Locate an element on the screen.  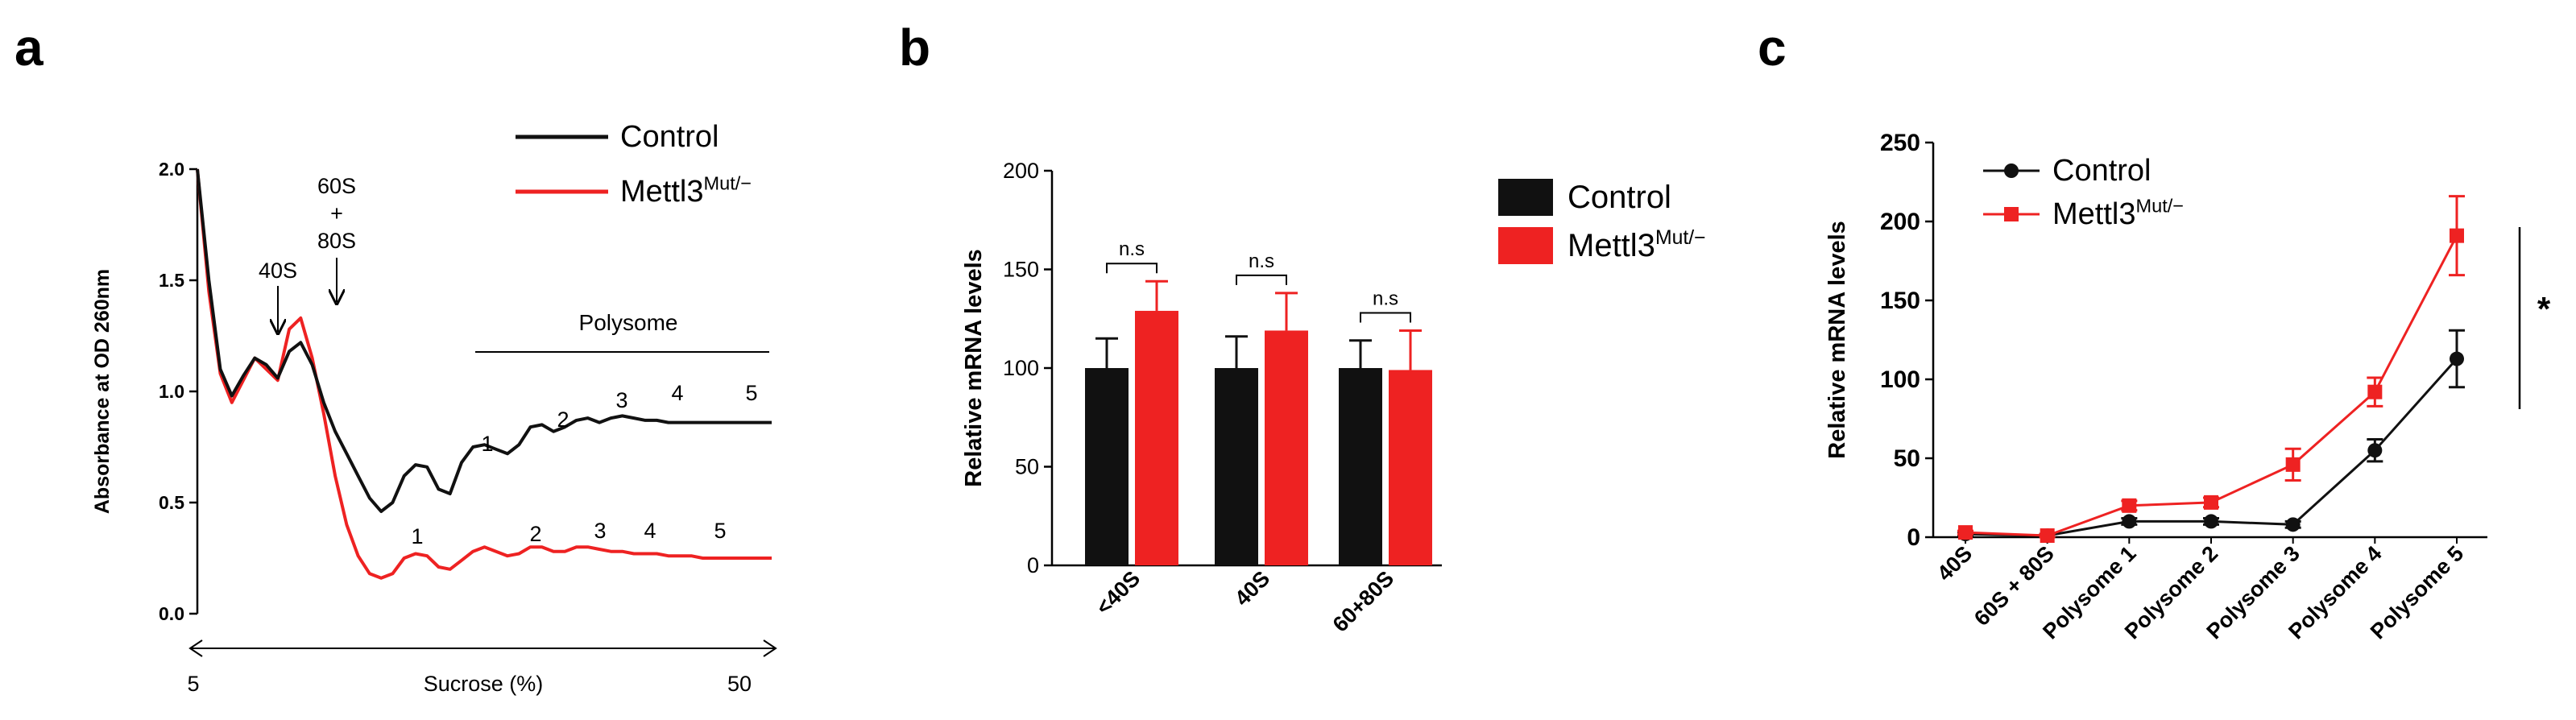
y-axis-label: Absorbance at OD 260nm is located at coordinates (102, 391).